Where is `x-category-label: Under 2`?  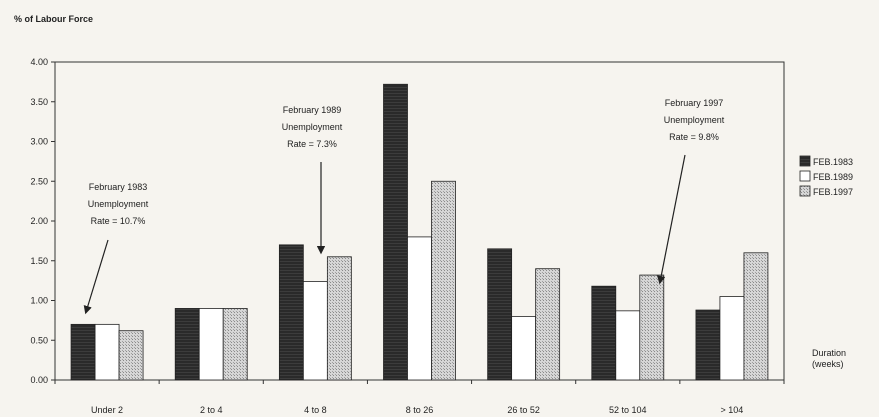 x-category-label: Under 2 is located at coordinates (107, 410).